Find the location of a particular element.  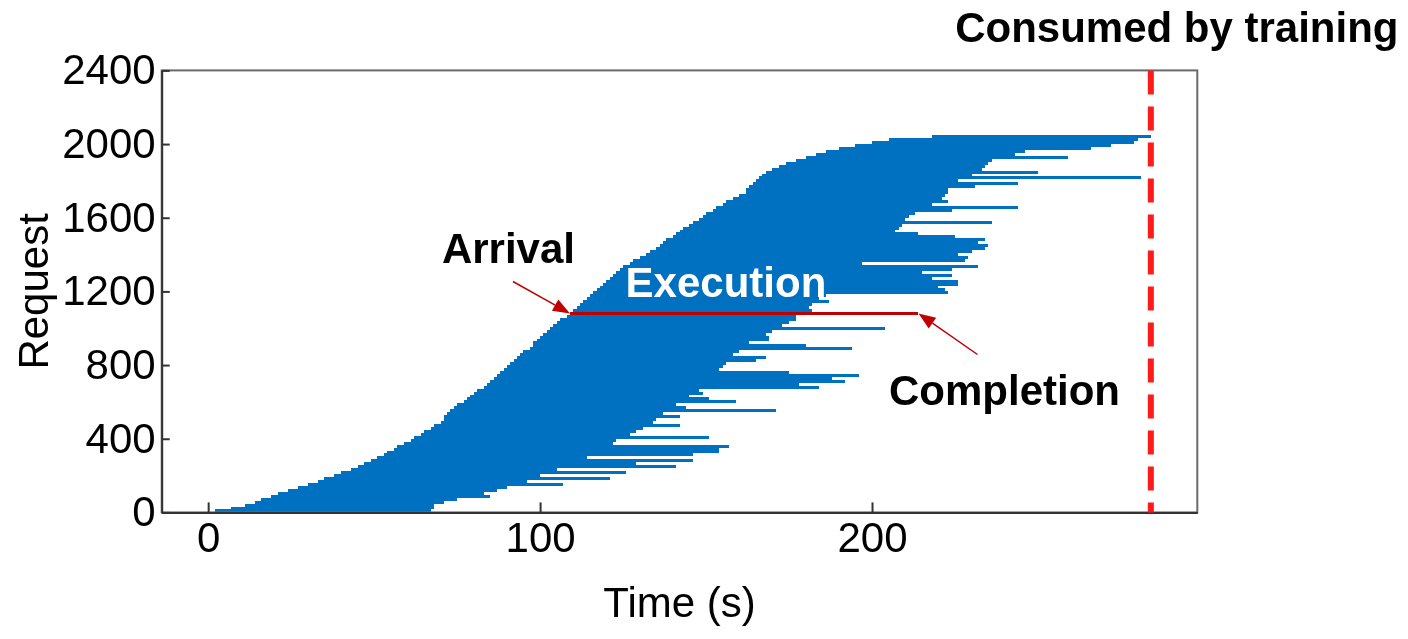

annotation: Completion is located at coordinates (1004, 390).